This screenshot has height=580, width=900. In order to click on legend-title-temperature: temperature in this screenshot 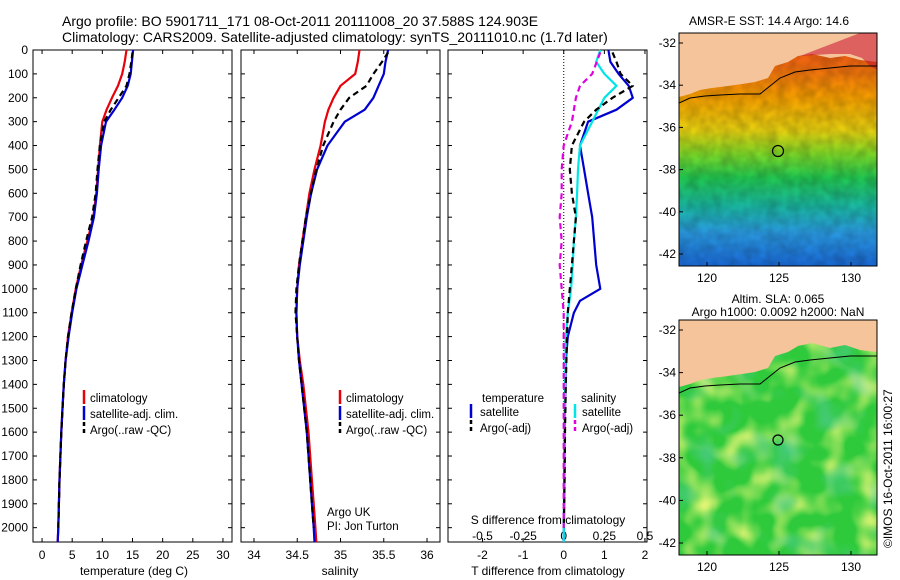, I will do `click(513, 399)`.